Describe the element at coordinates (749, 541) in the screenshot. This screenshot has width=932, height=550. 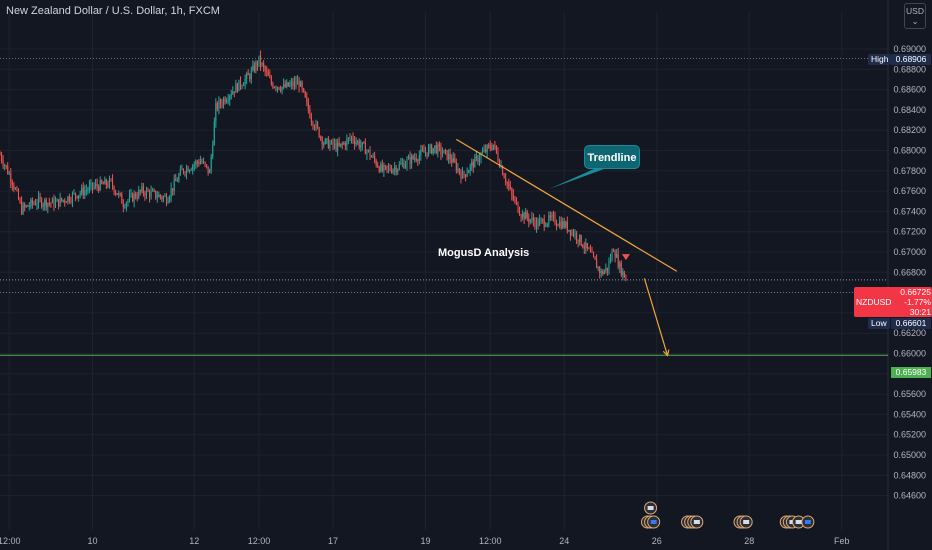
I see `x-tick-label: 28` at that location.